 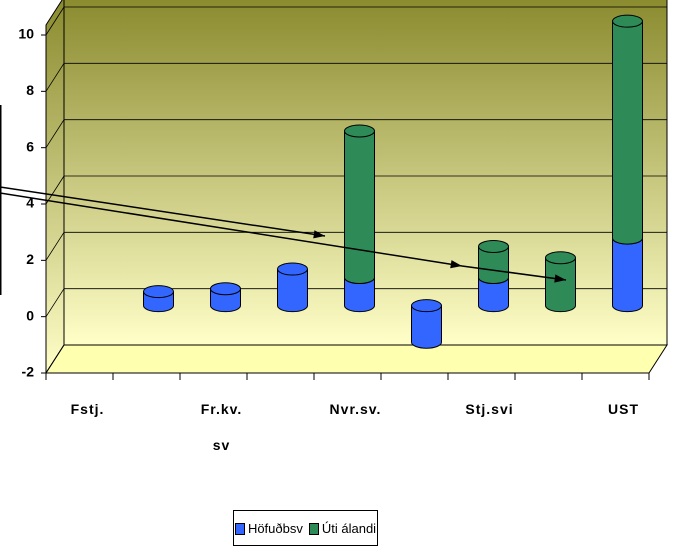 What do you see at coordinates (305, 528) in the screenshot?
I see `legend: Höfuðbsv Úti álandi` at bounding box center [305, 528].